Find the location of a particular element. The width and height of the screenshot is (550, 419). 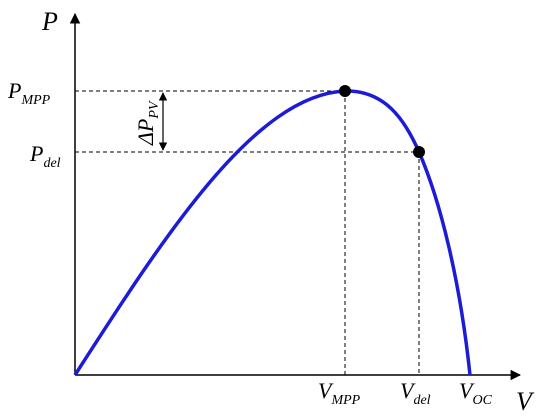

mpp-point is located at coordinates (345, 91).